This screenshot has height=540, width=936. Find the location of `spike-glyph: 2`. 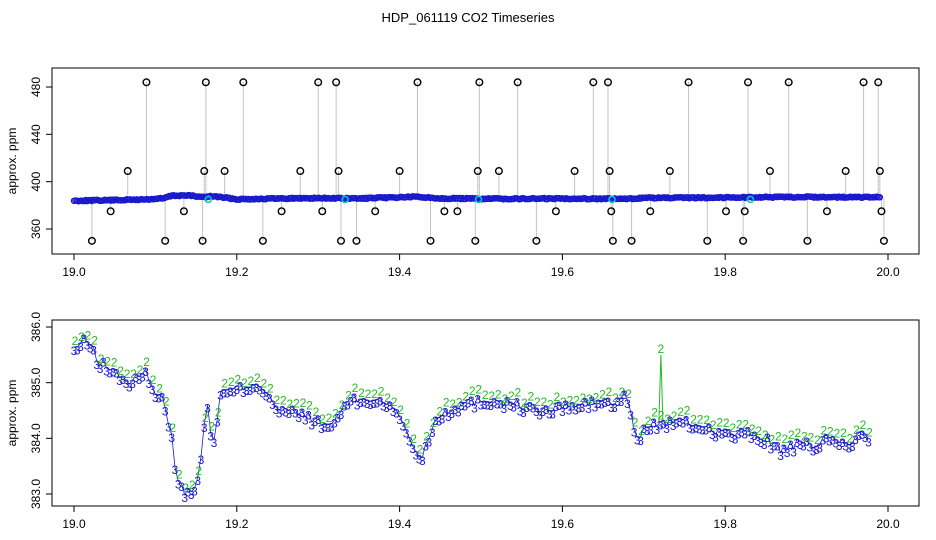

spike-glyph: 2 is located at coordinates (661, 349).